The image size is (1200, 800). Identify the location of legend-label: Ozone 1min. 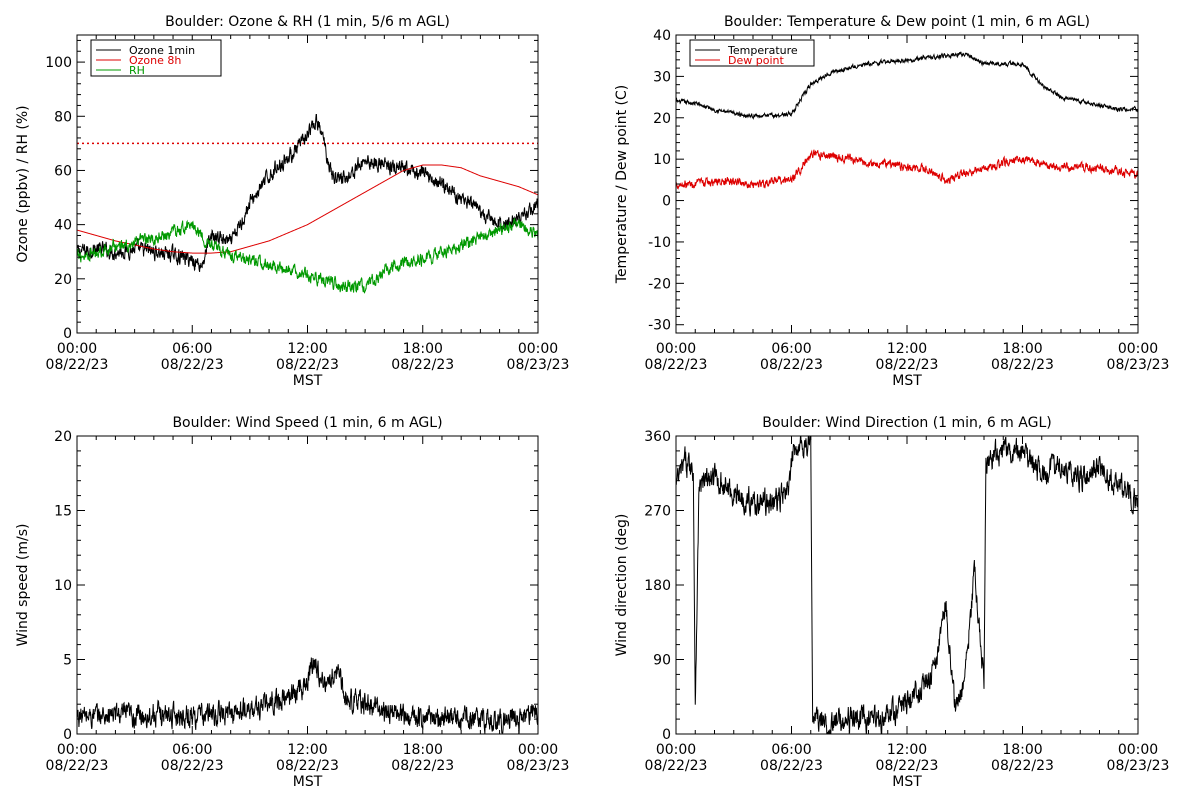
(162, 50).